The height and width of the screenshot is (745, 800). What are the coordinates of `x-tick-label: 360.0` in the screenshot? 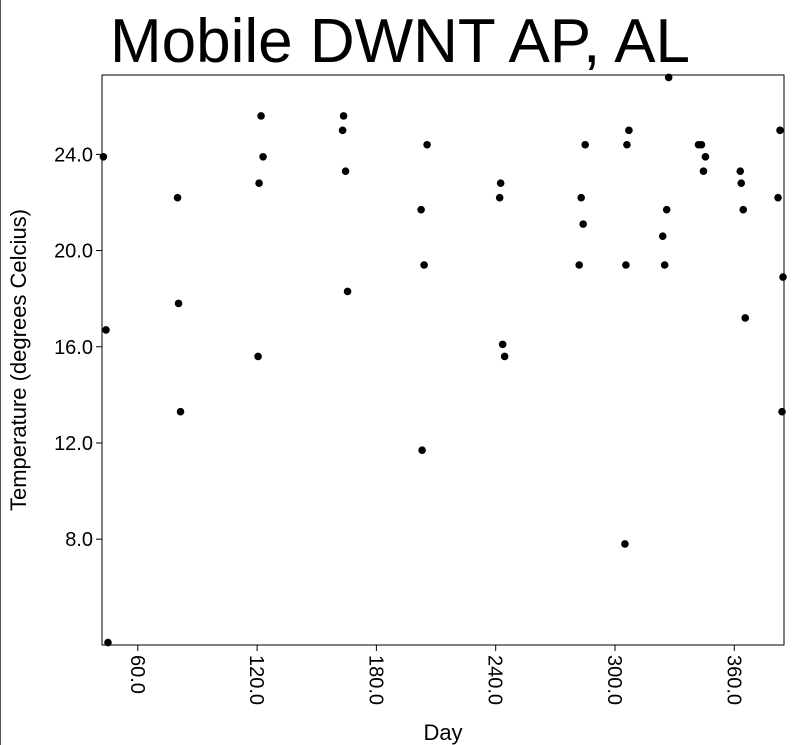 It's located at (733, 680).